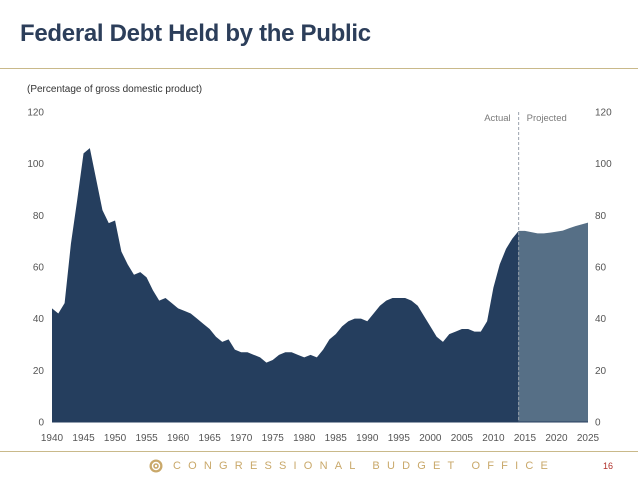 The width and height of the screenshot is (638, 479). What do you see at coordinates (601, 319) in the screenshot?
I see `y-tick-right-40: 40` at bounding box center [601, 319].